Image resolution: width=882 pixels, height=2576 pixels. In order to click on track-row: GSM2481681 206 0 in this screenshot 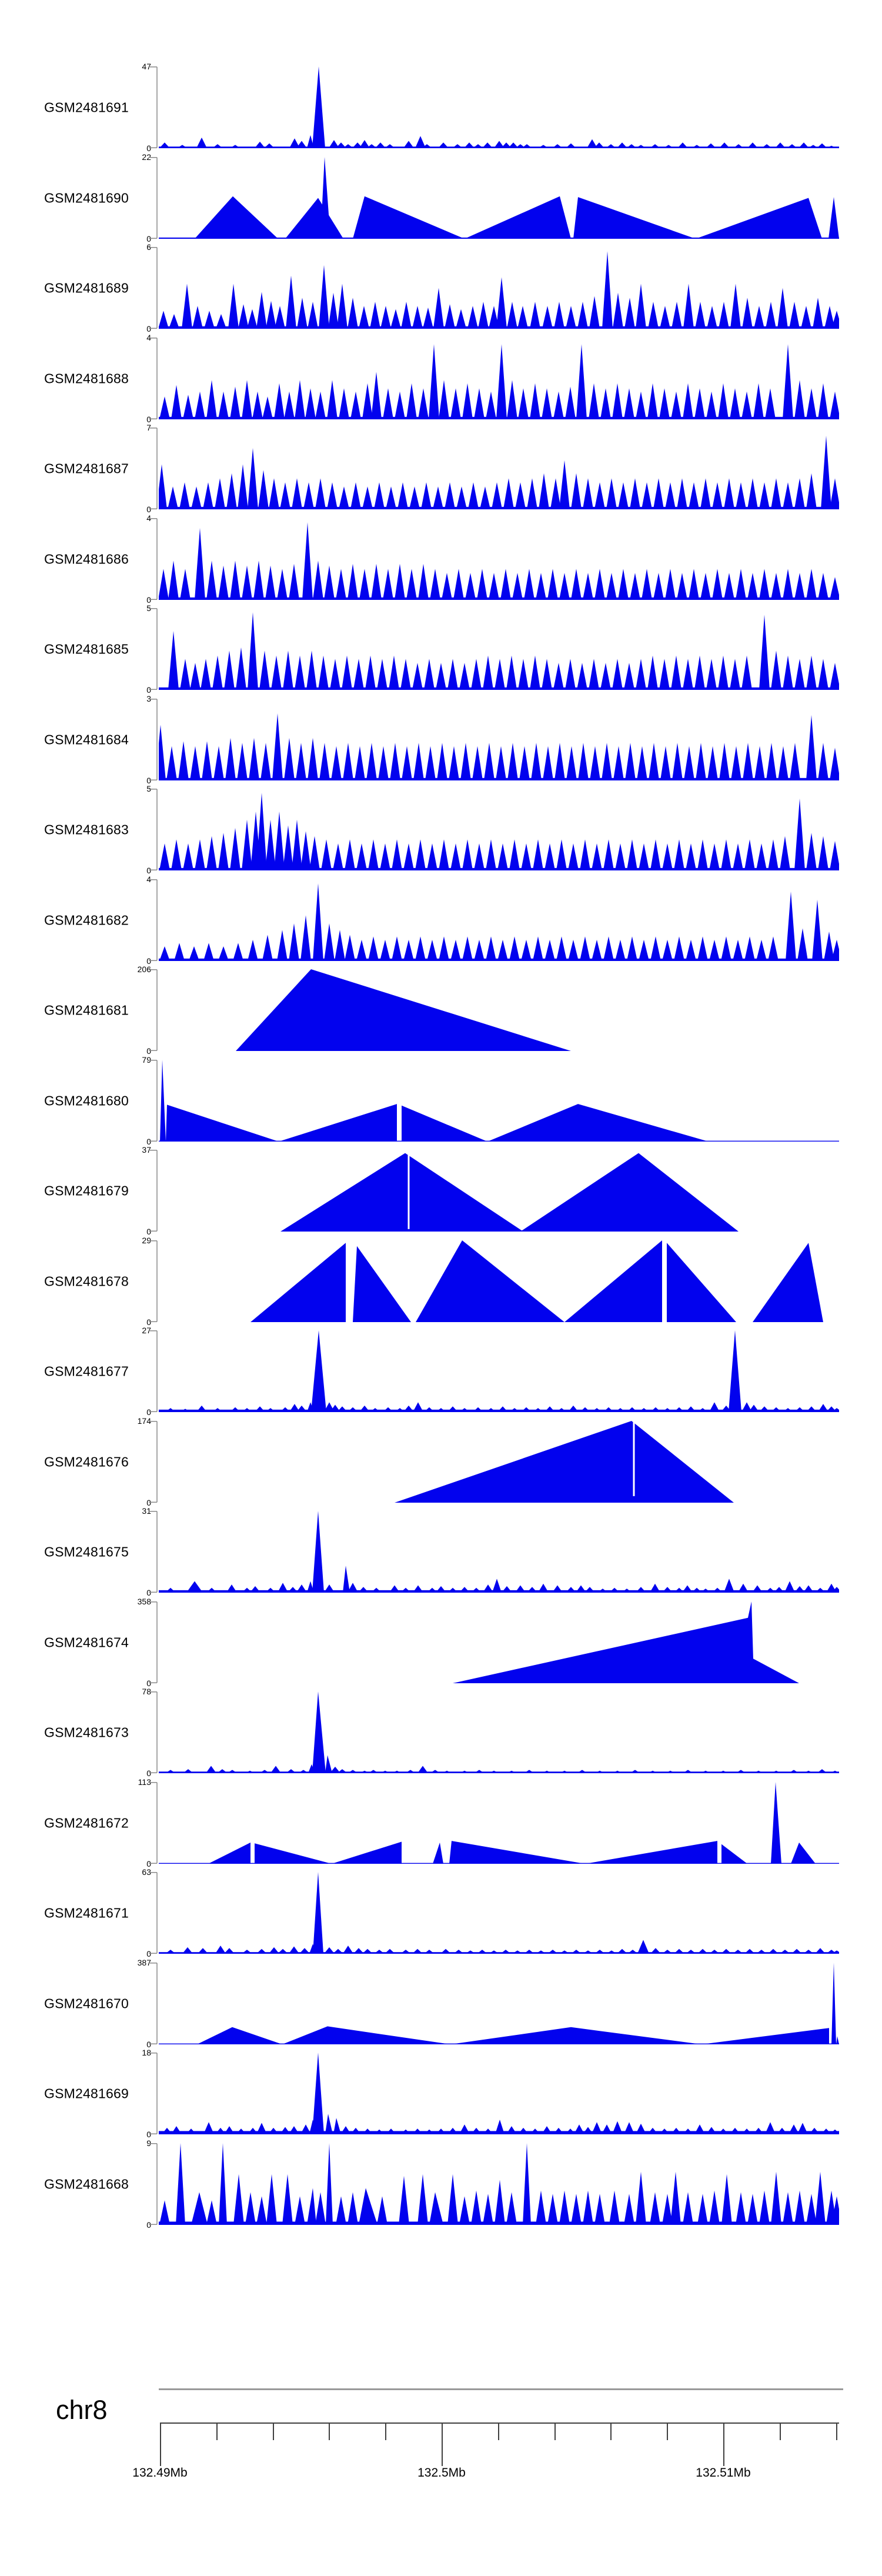, I will do `click(441, 1010)`.